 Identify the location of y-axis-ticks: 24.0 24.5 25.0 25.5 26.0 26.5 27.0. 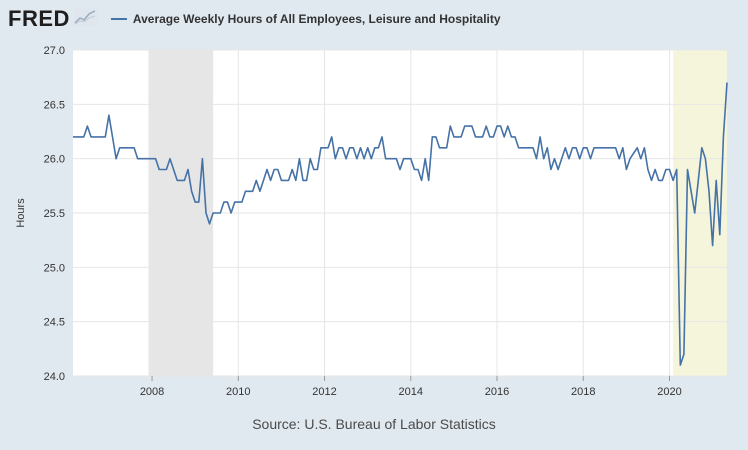
(54, 214).